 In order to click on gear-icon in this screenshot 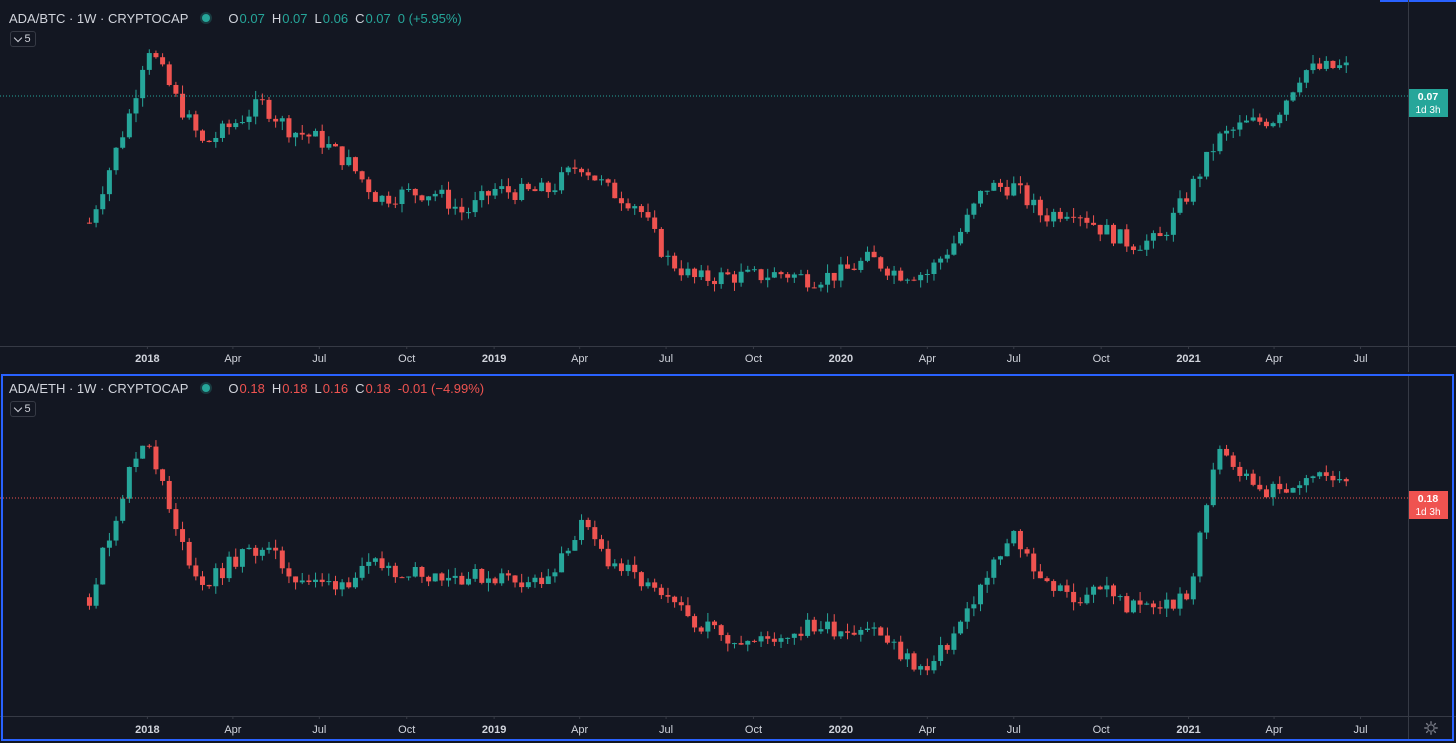, I will do `click(1431, 728)`.